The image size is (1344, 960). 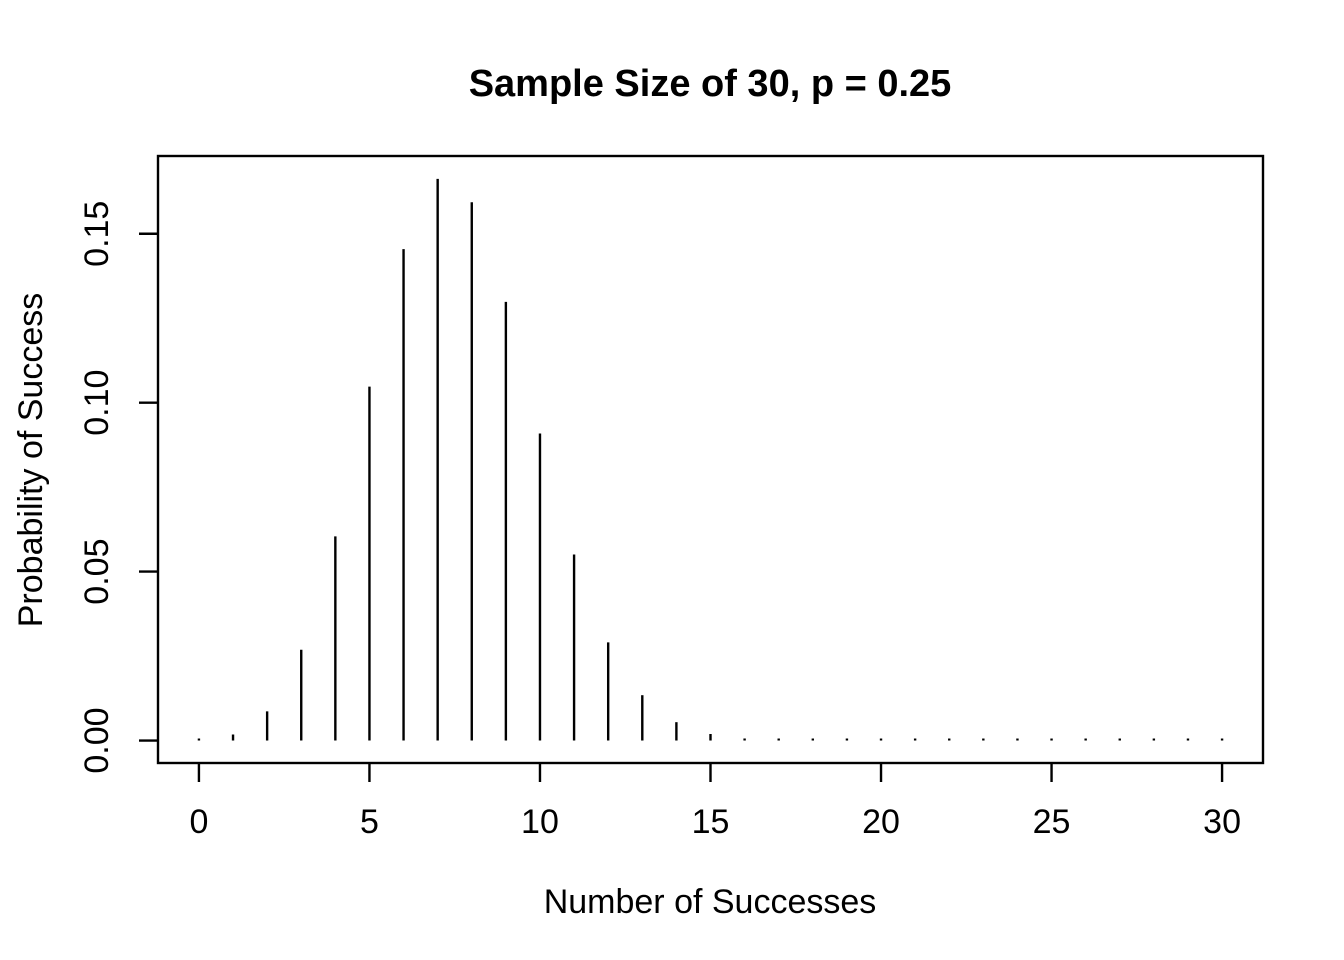 What do you see at coordinates (31, 460) in the screenshot?
I see `y-axis-title: Probability of Success` at bounding box center [31, 460].